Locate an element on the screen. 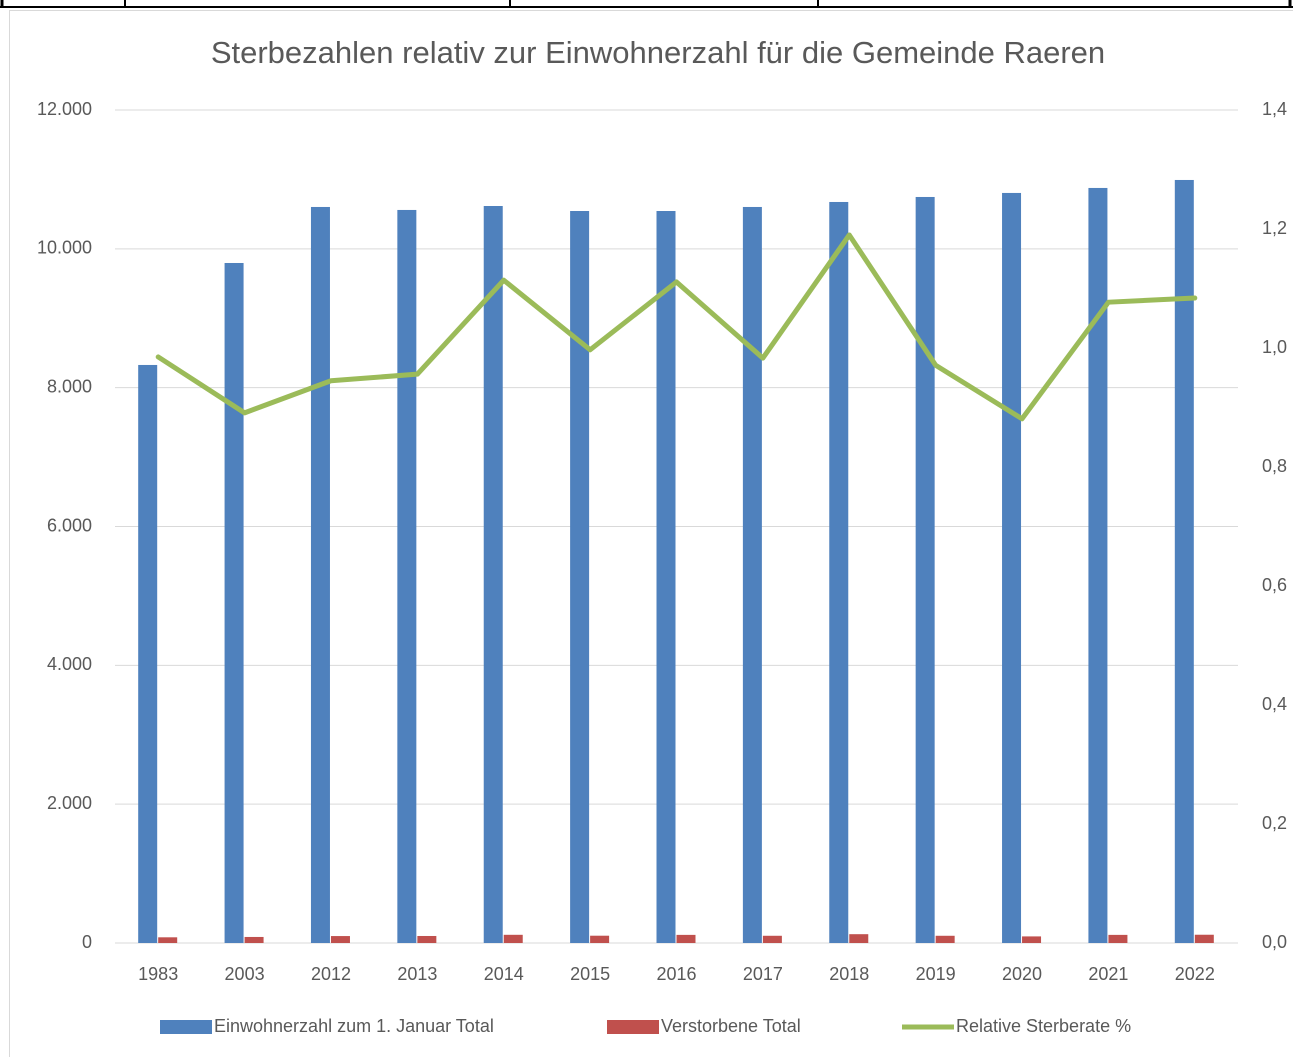  line-series is located at coordinates (676, 327).